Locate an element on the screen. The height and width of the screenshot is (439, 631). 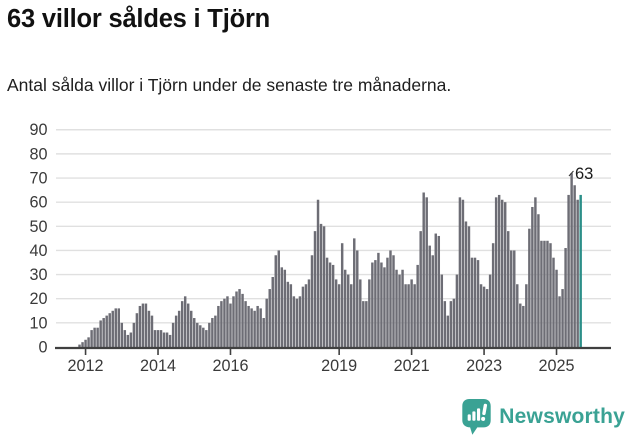
x-axis-tick-label: 2023 is located at coordinates (484, 366).